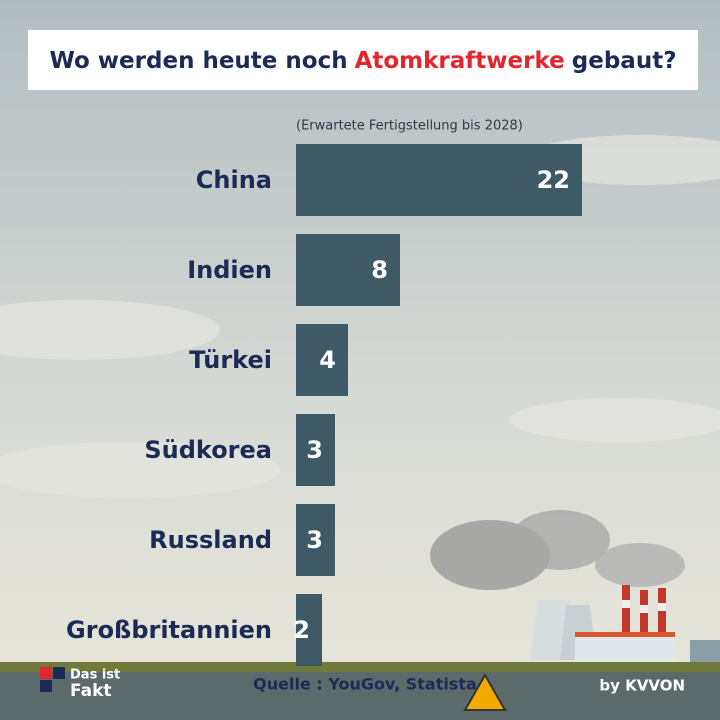 This screenshot has height=720, width=720. Describe the element at coordinates (95, 675) in the screenshot. I see `logo-text: Das ist` at that location.